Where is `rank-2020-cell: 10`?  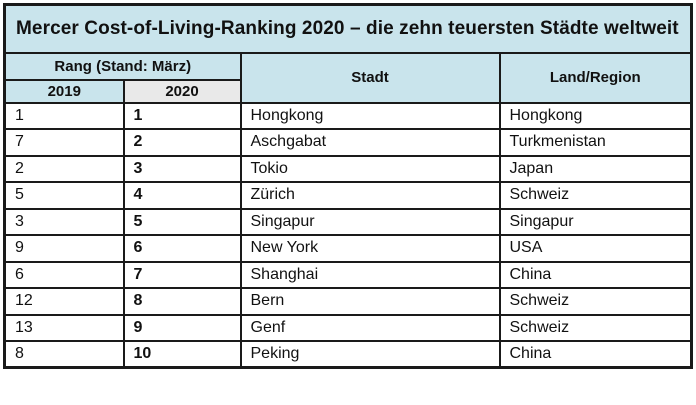
rank-2020-cell: 10 is located at coordinates (182, 354).